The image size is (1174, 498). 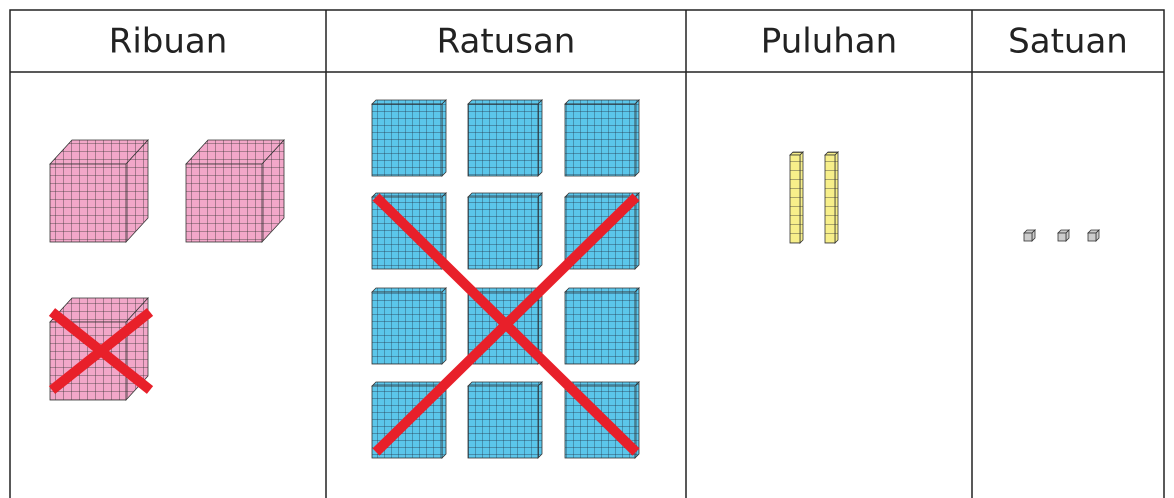 I want to click on column-header: Ribuan, so click(x=168, y=42).